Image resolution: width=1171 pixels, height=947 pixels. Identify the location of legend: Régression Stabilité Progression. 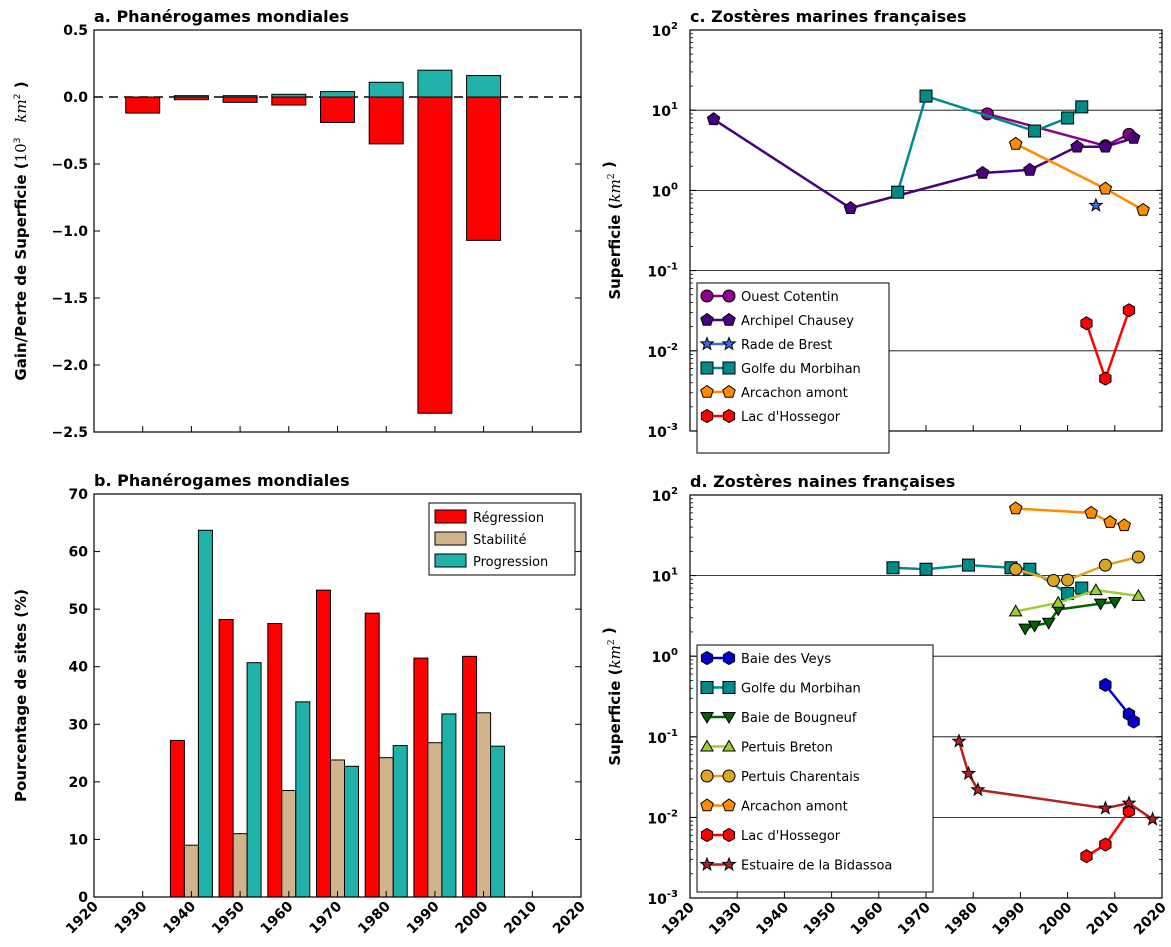
(502, 539).